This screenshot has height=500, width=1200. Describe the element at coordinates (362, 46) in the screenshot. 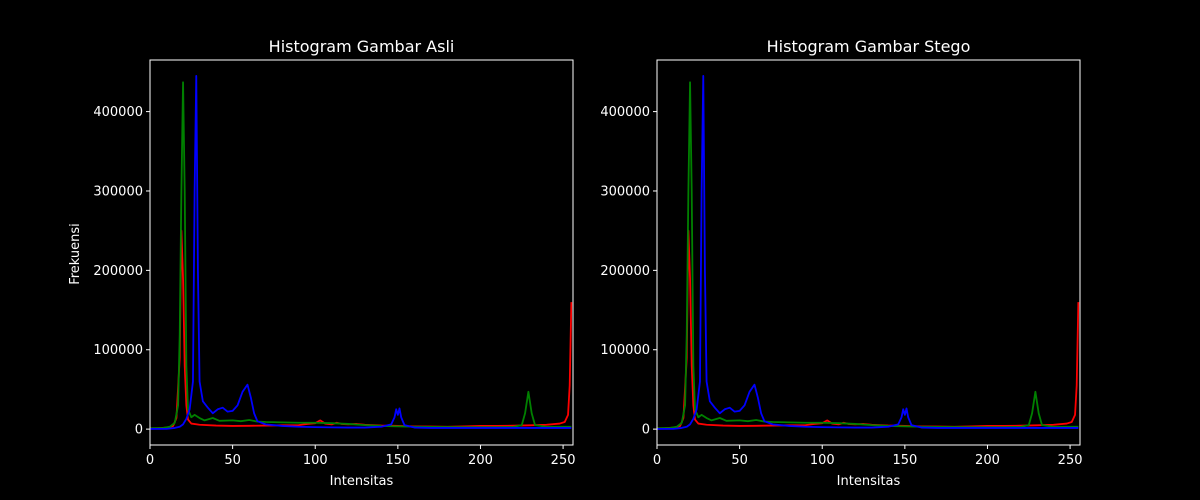

I see `chart-title: Histogram Gambar Asli` at that location.